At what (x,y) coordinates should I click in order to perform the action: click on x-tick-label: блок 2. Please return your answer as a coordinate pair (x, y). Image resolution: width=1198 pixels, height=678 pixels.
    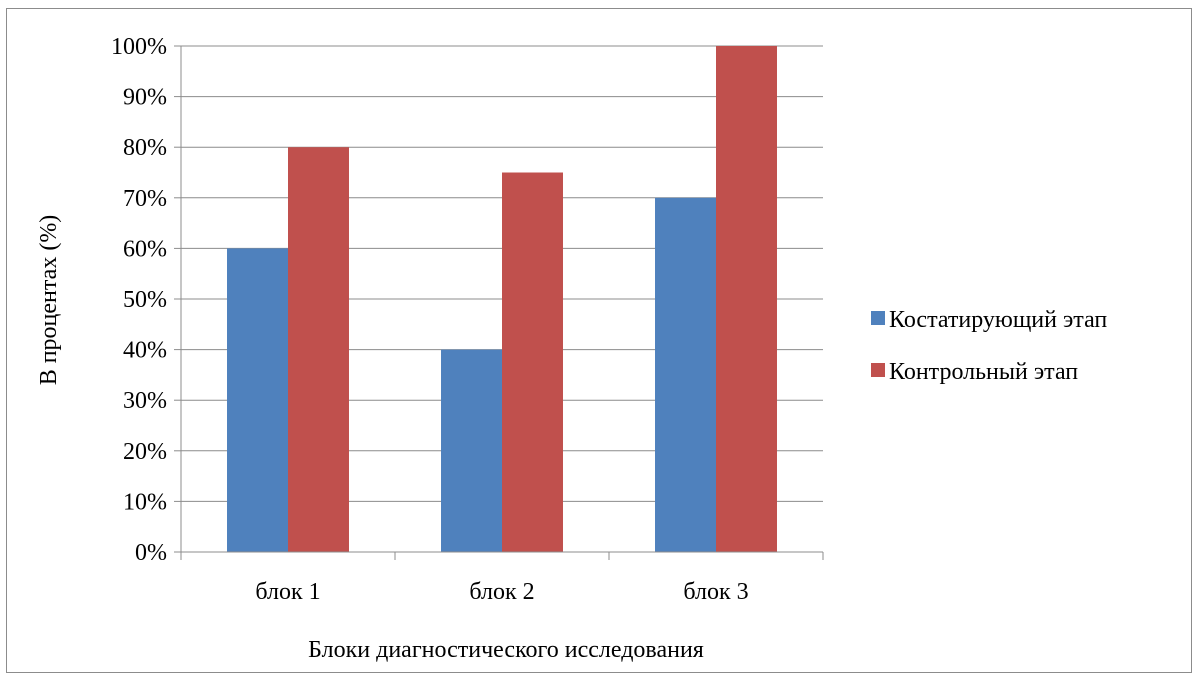
    Looking at the image, I should click on (501, 592).